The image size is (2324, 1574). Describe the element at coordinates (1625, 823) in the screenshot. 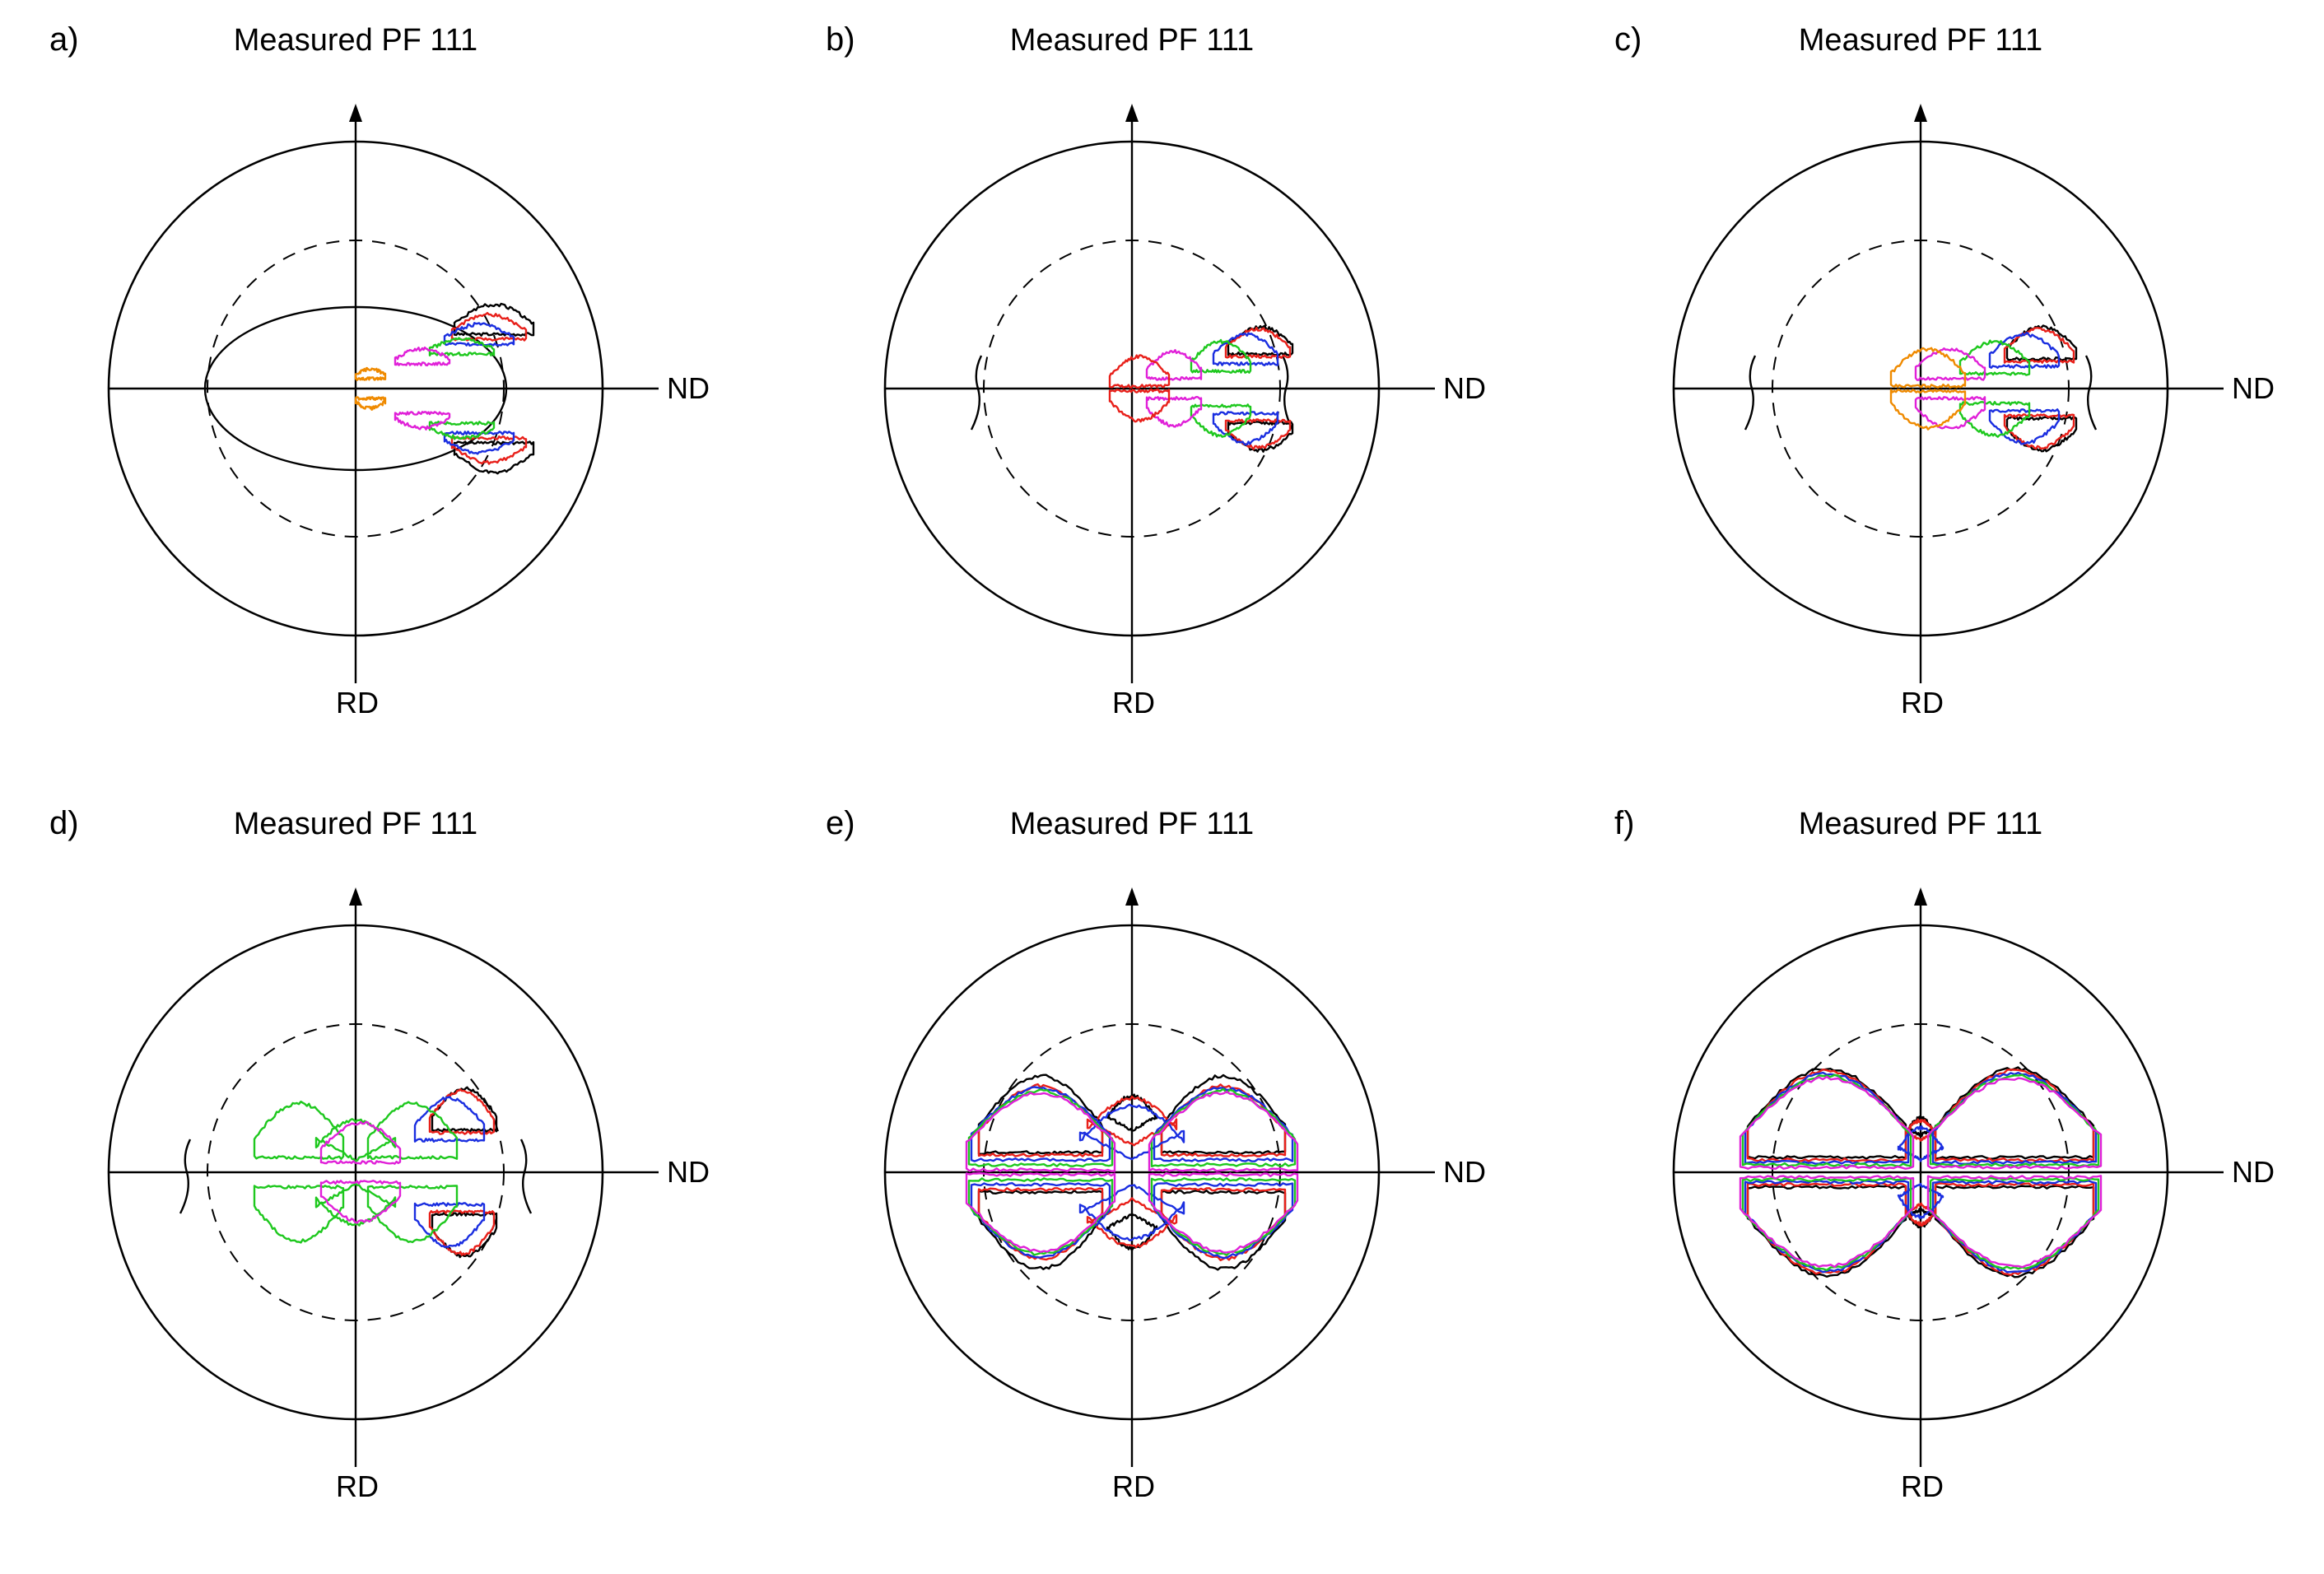

I see `panel-letter: f)` at that location.